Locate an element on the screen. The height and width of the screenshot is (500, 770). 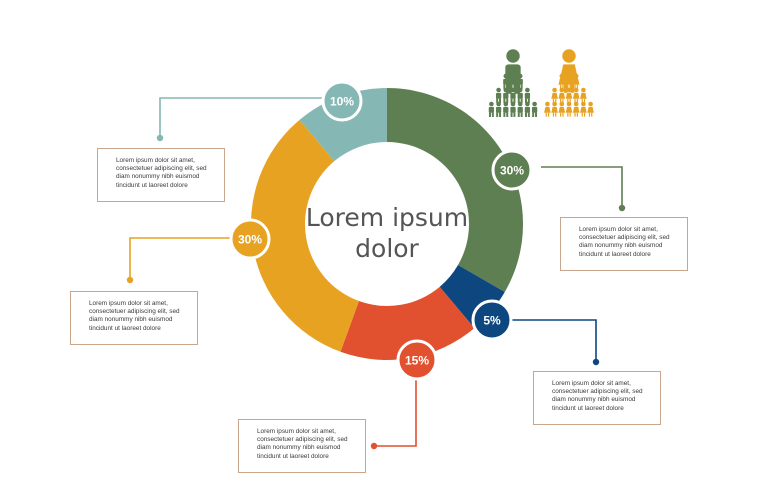
people-icons is located at coordinates (541, 83).